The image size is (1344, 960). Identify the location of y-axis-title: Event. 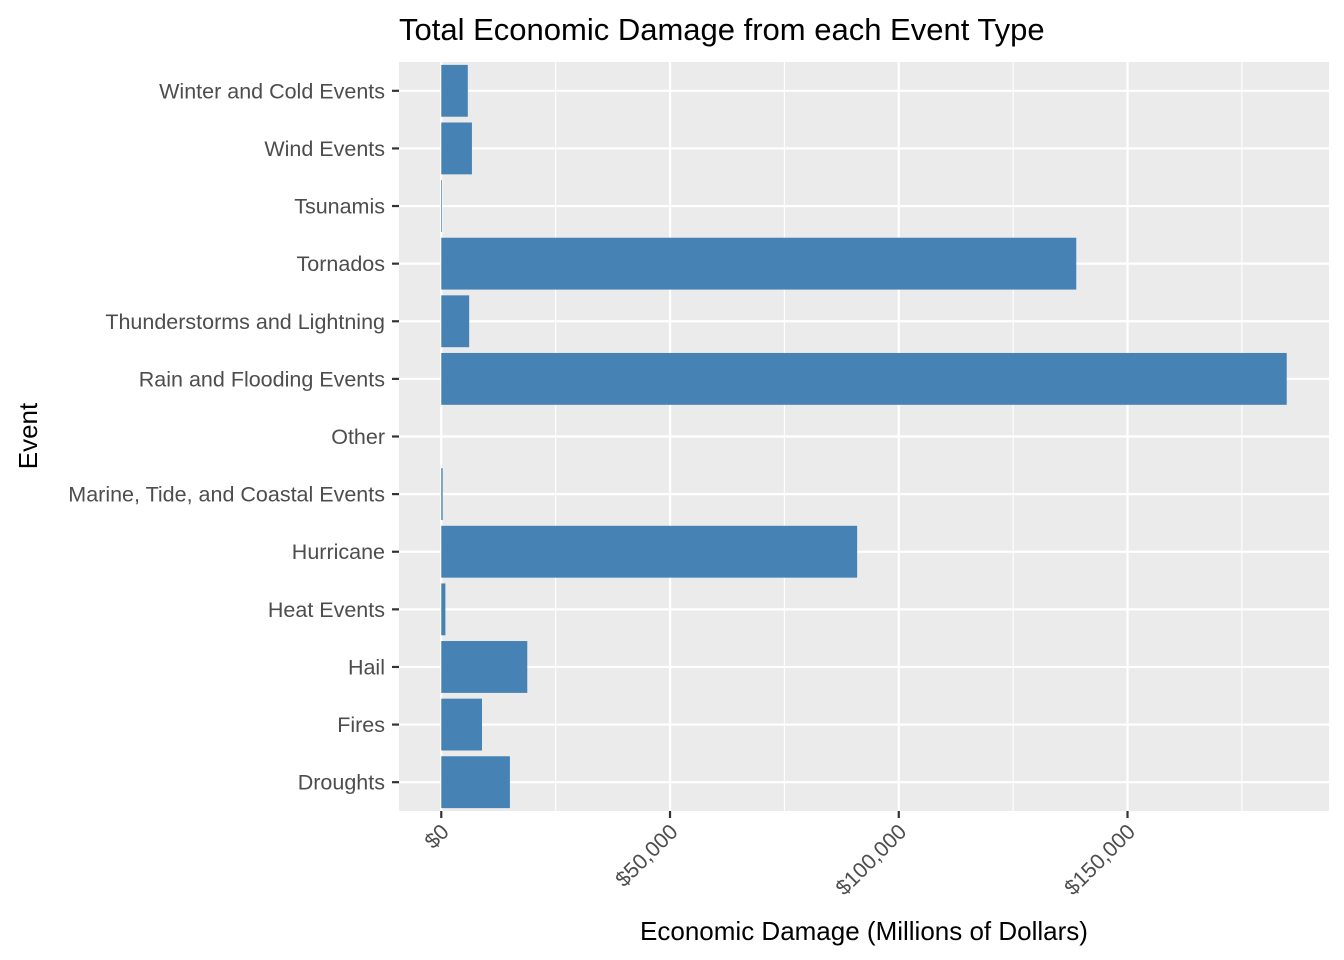
(28, 435).